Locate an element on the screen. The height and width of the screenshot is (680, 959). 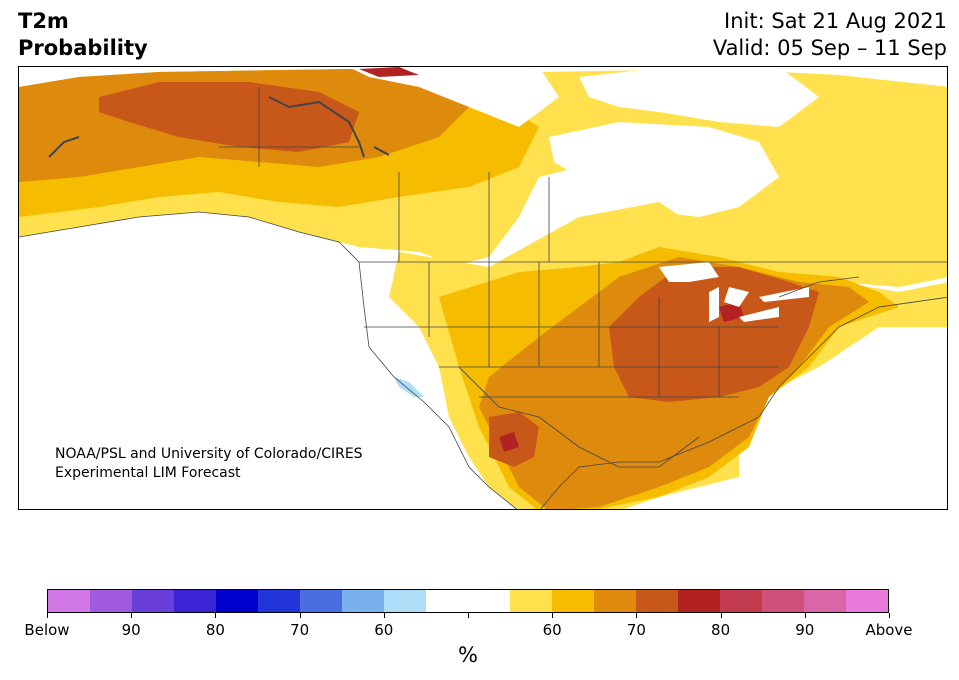
probability-colorbar is located at coordinates (468, 601).